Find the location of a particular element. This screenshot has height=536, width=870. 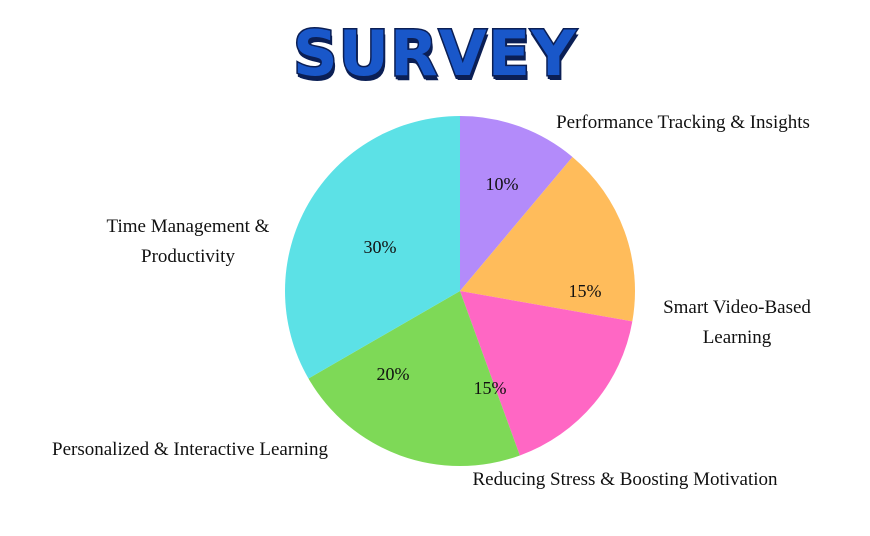

slice-percent-label: 10% is located at coordinates (502, 184).